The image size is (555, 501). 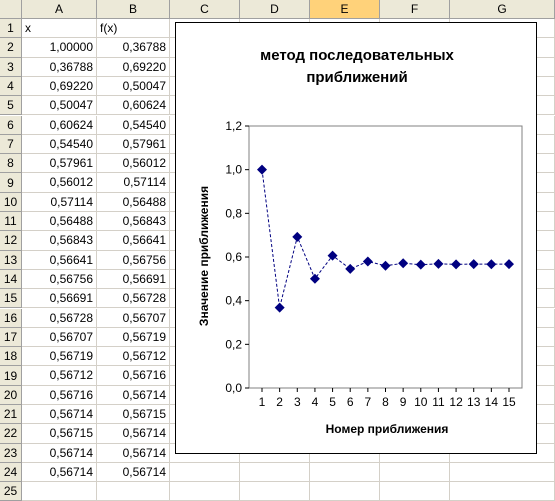 I want to click on cell-b5: 0,60624, so click(x=133, y=106).